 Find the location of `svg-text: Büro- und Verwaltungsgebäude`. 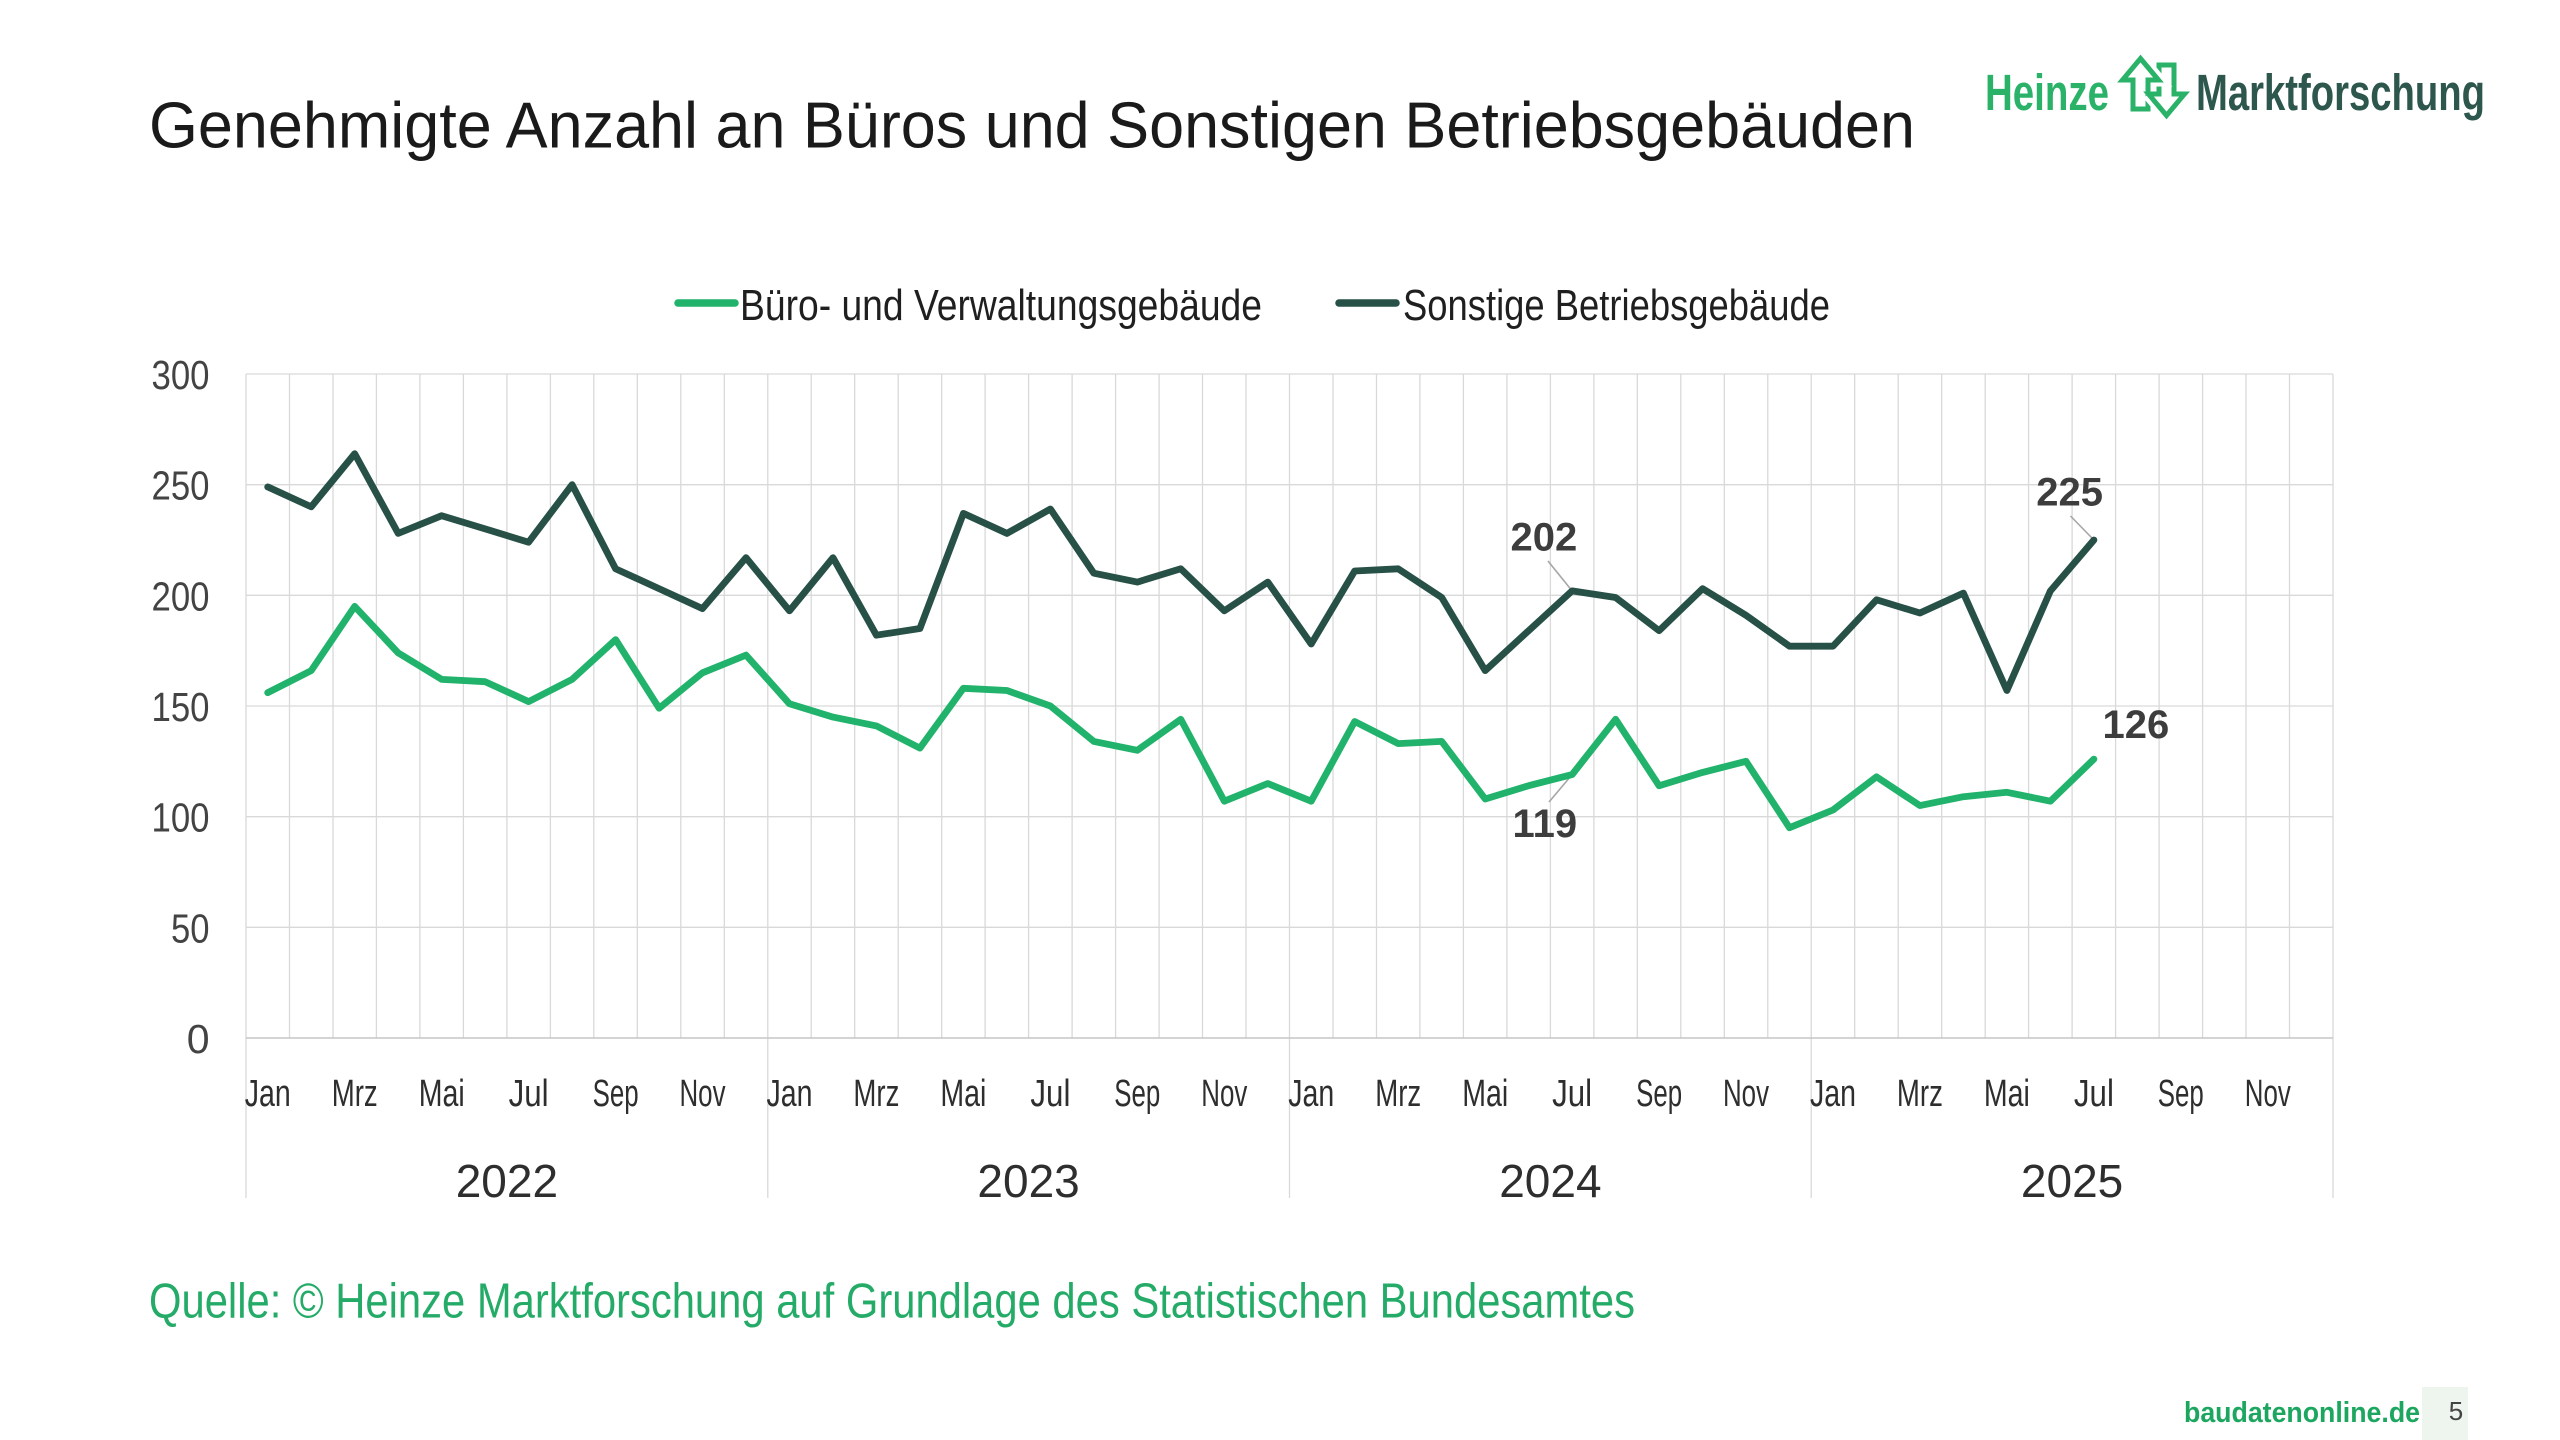

svg-text: Büro- und Verwaltungsgebäude is located at coordinates (1001, 305).